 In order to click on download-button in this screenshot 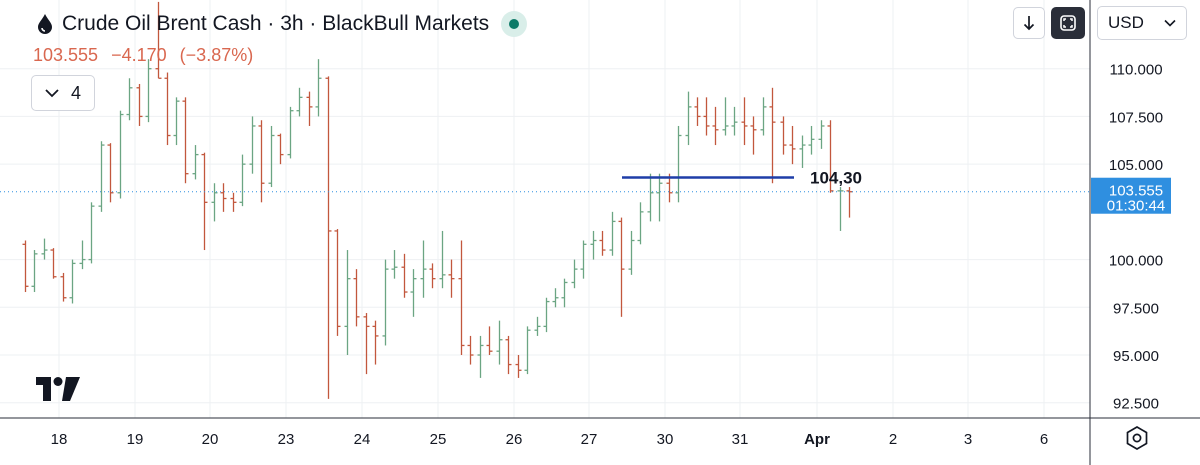, I will do `click(1029, 23)`.